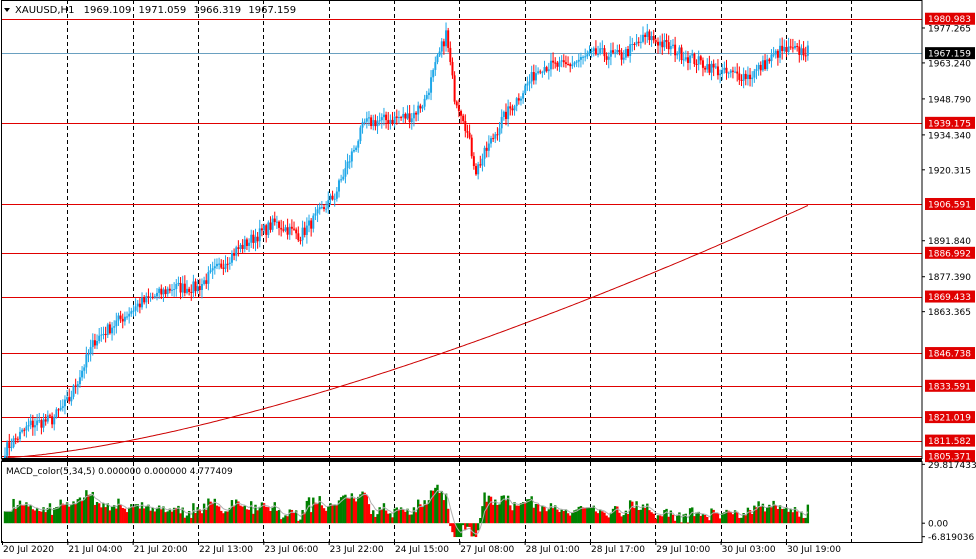  What do you see at coordinates (949, 205) in the screenshot?
I see `level-price-label: 1906.591` at bounding box center [949, 205].